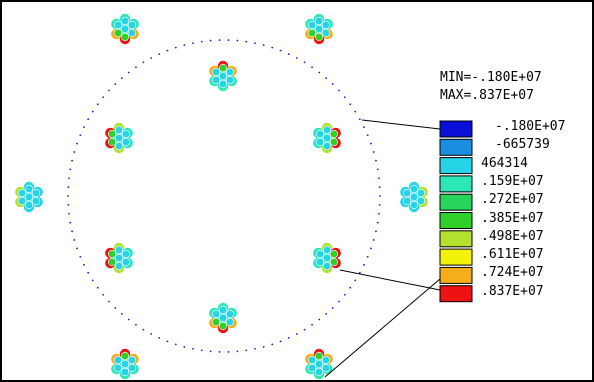  What do you see at coordinates (512, 273) in the screenshot?
I see `legend-value-label: .724E+07` at bounding box center [512, 273].